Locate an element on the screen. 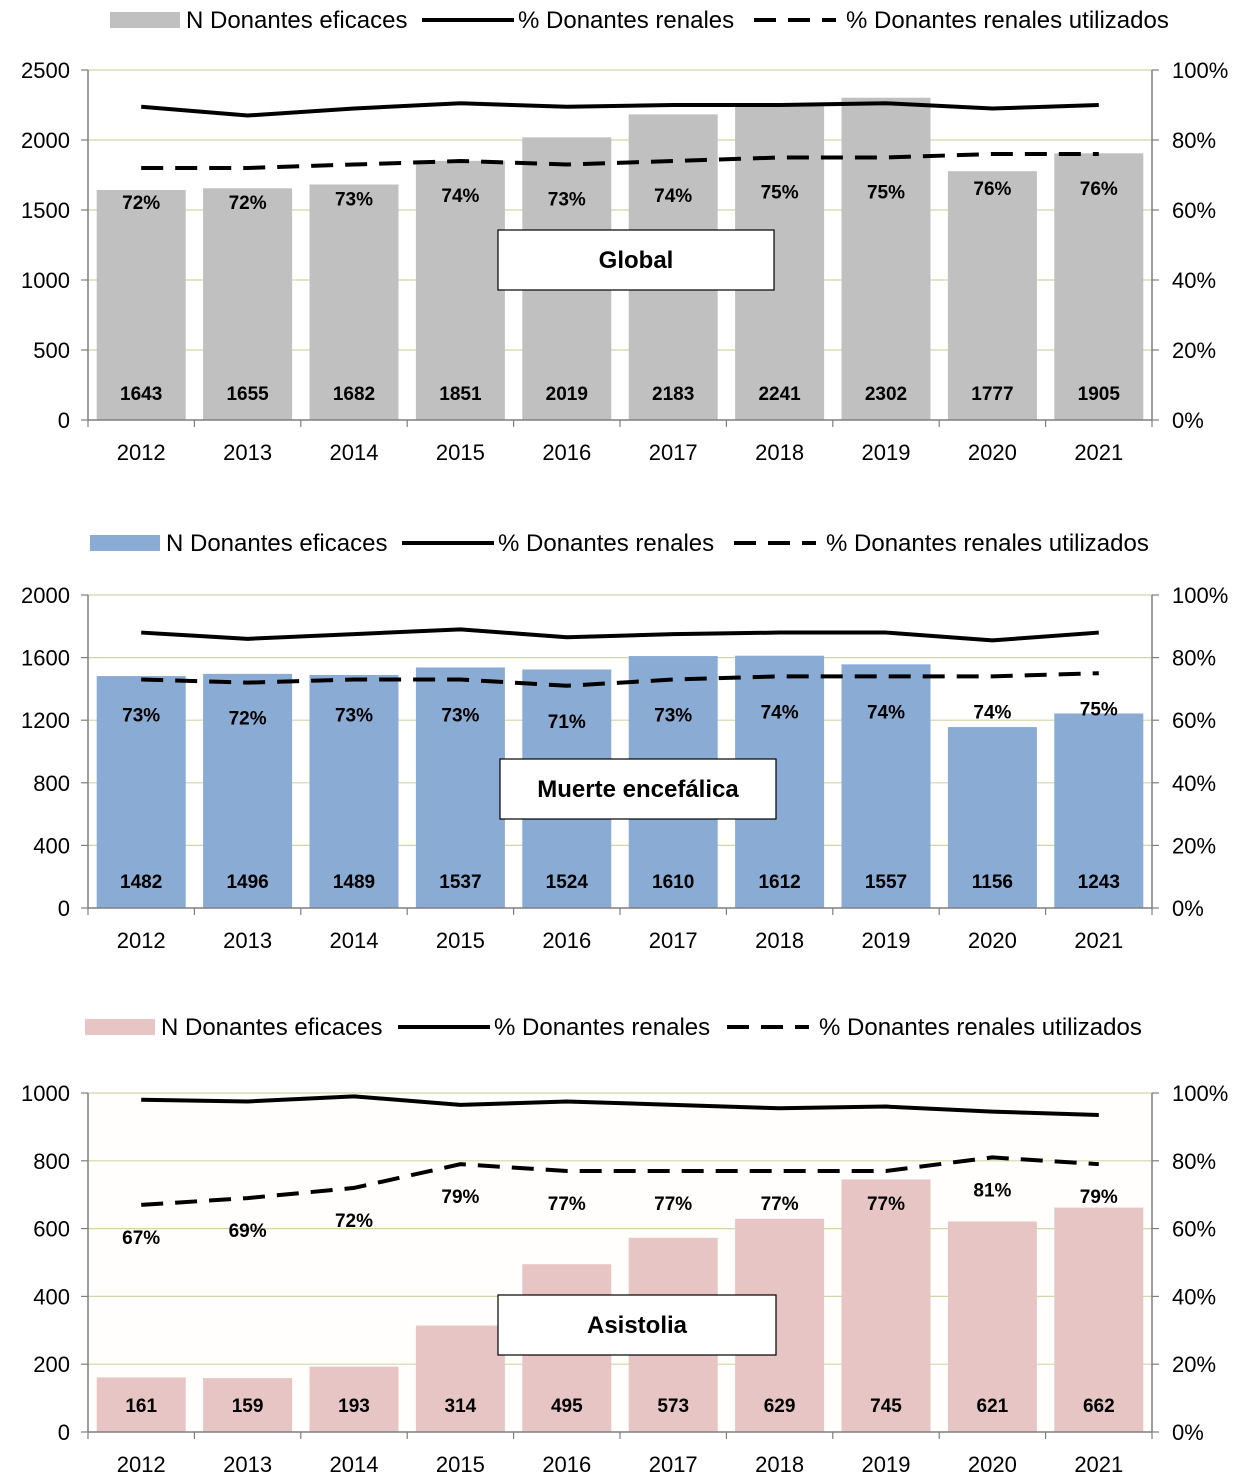  bar-value-label: 1496 is located at coordinates (247, 882).